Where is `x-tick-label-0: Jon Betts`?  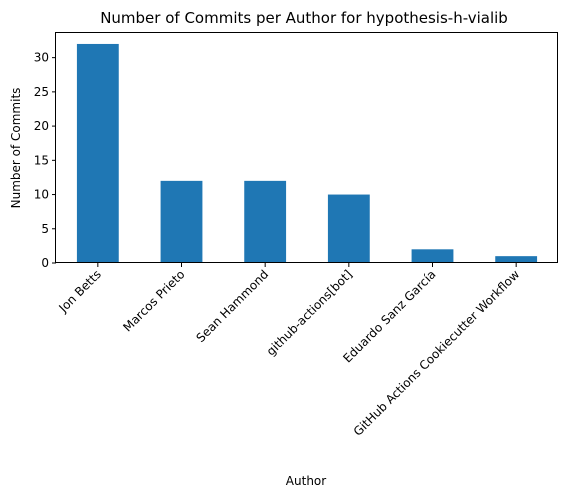
x-tick-label-0: Jon Betts is located at coordinates (79, 291).